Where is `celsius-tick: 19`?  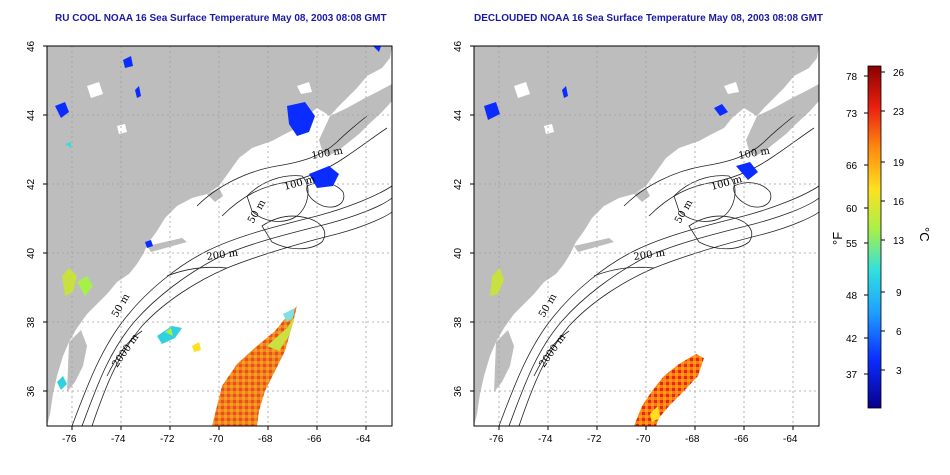 celsius-tick: 19 is located at coordinates (899, 163).